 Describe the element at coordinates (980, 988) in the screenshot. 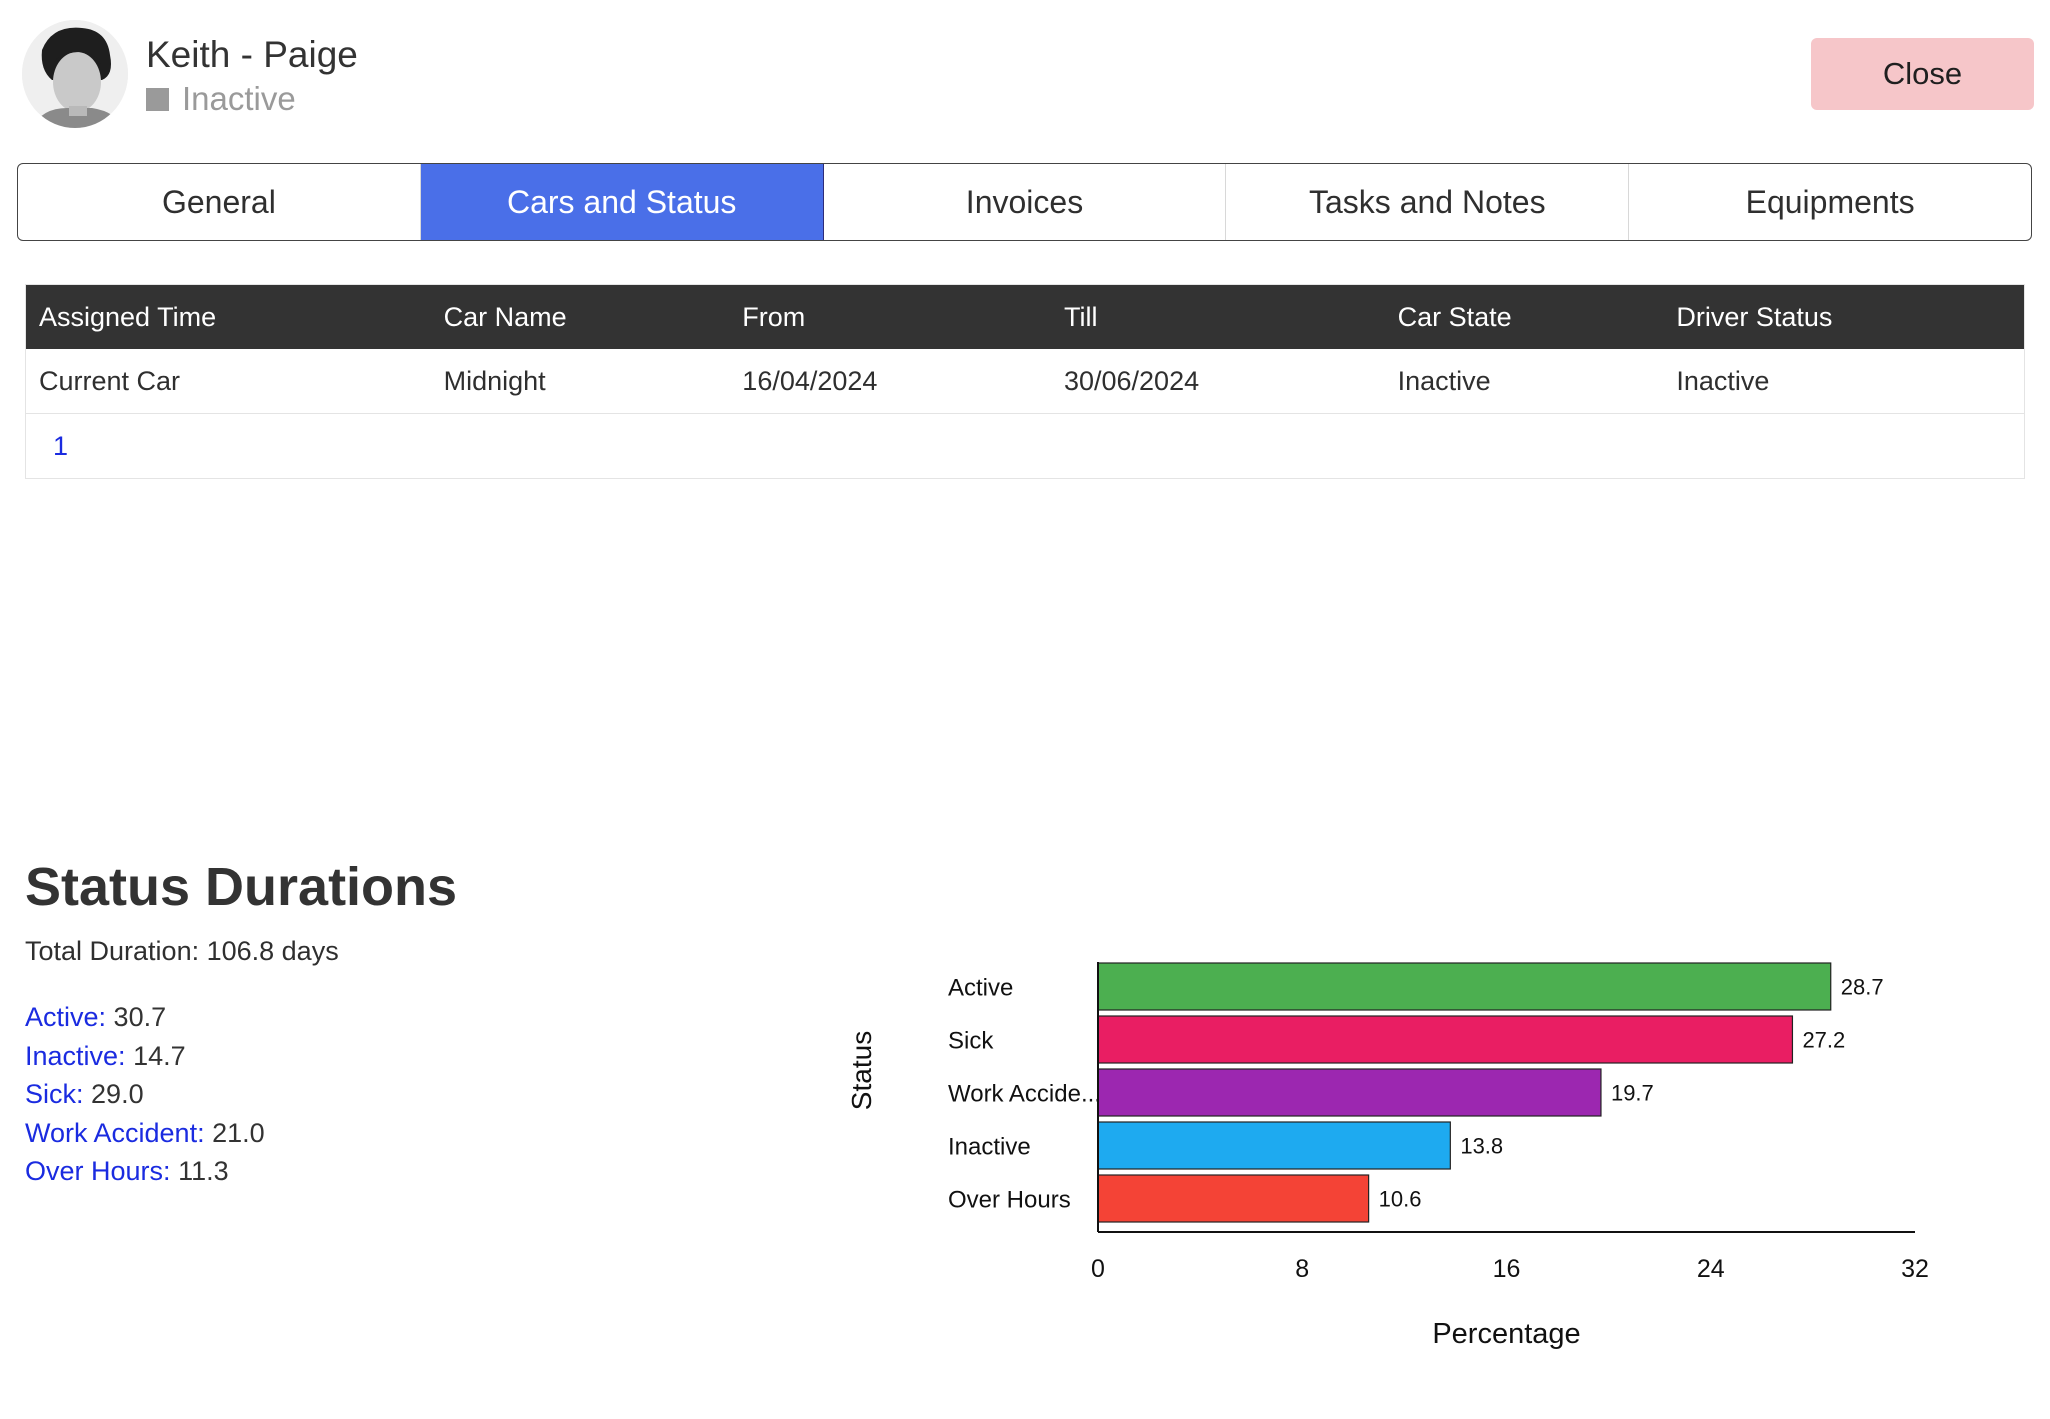

I see `category-label: Active` at that location.